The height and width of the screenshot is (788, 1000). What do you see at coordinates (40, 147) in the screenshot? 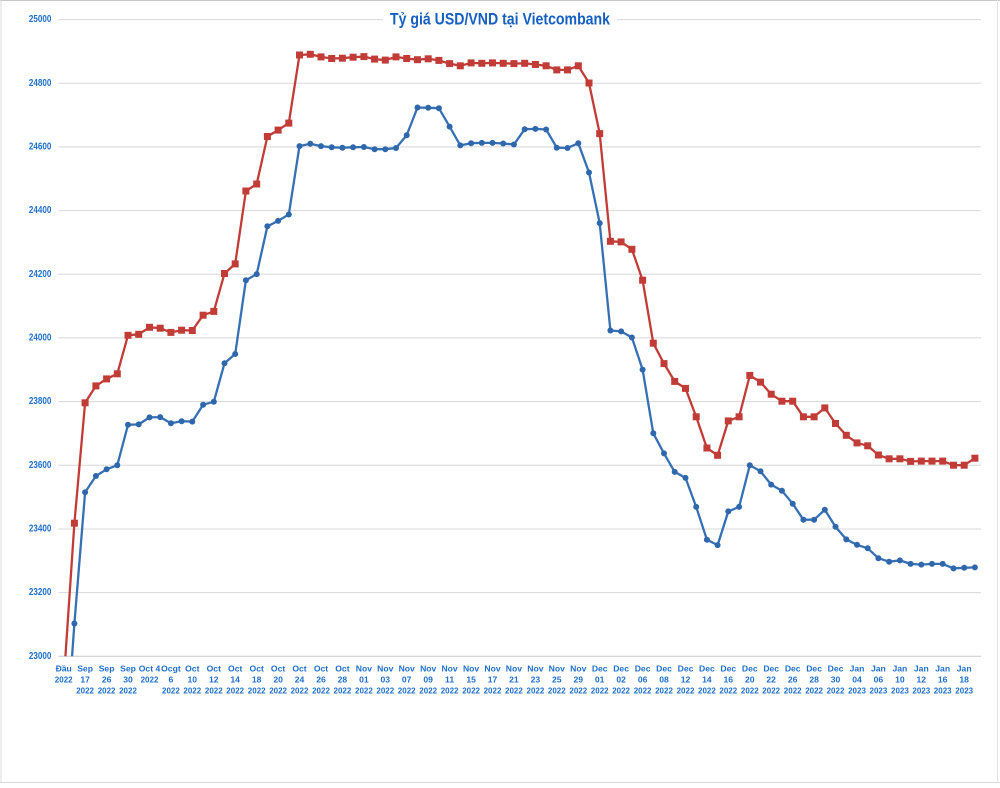
I see `svg-text: 24600` at bounding box center [40, 147].